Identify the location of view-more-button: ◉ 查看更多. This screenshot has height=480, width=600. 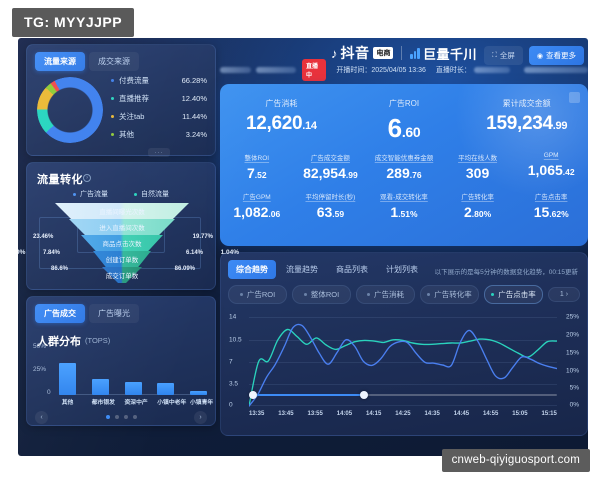
(556, 55).